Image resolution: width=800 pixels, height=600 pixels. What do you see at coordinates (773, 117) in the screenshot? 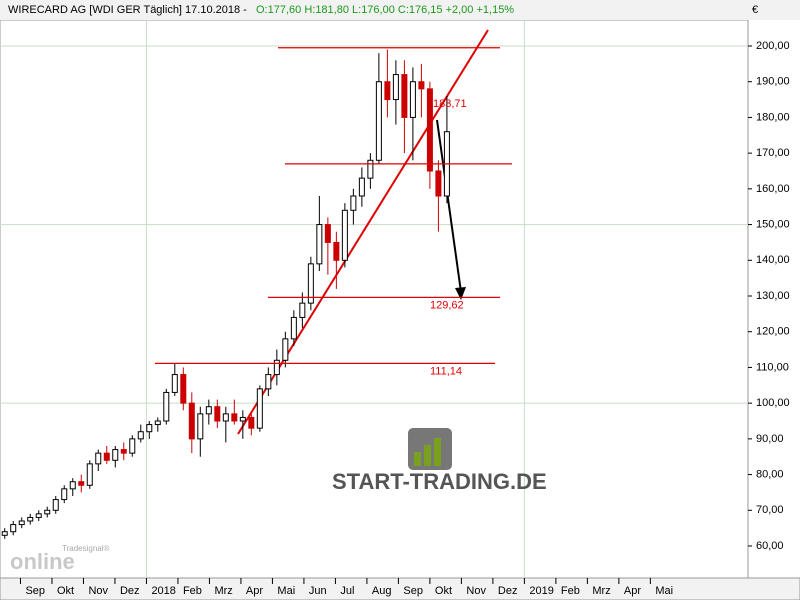
I see `y-tick-label: 180,00` at bounding box center [773, 117].